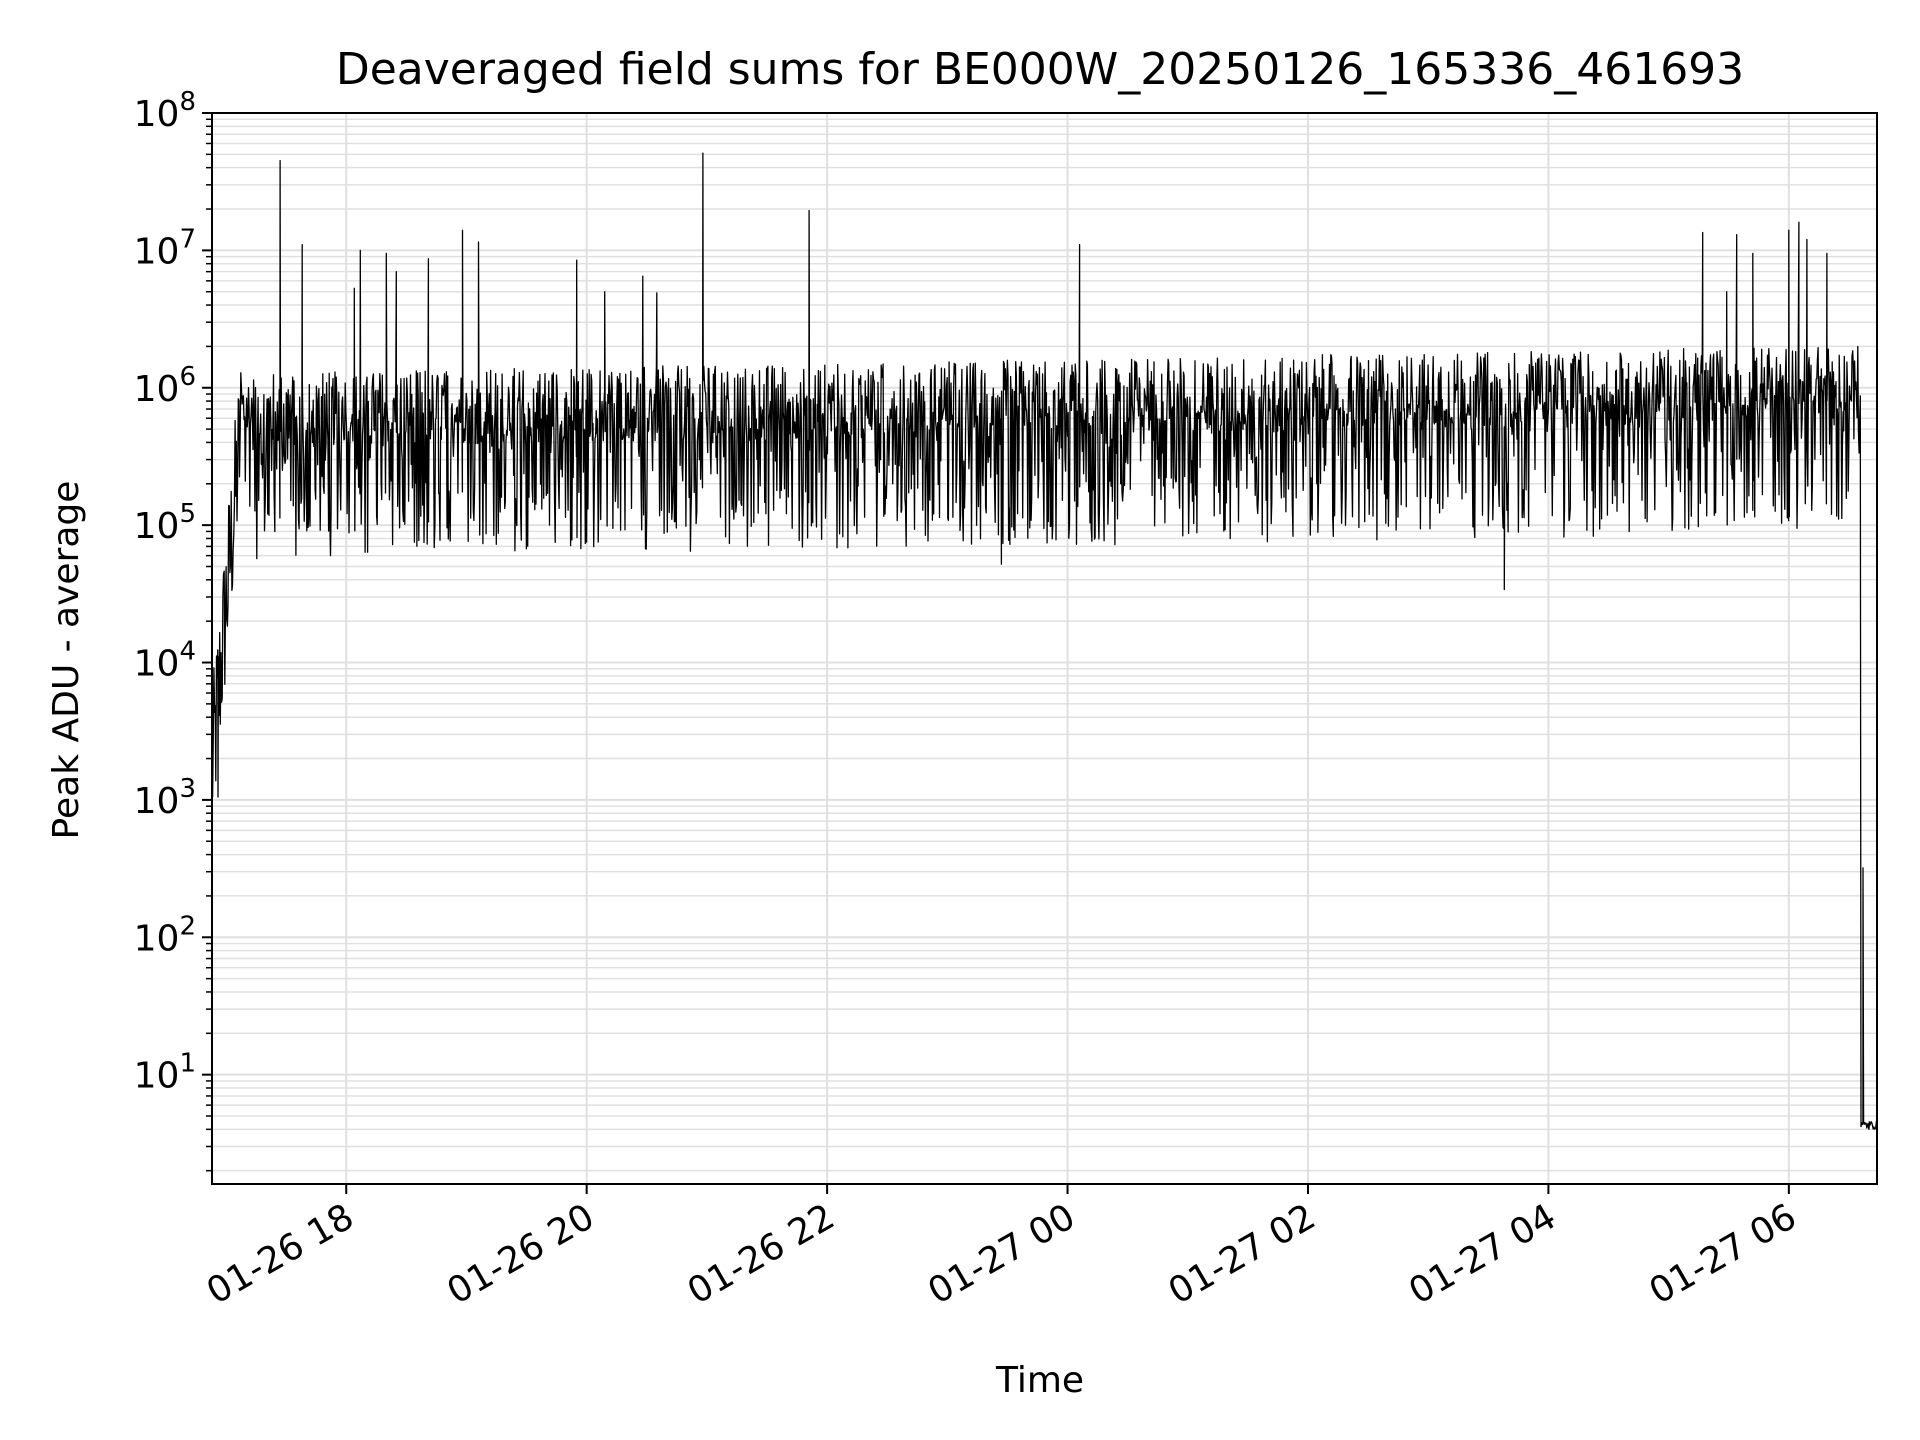  Describe the element at coordinates (165, 798) in the screenshot. I see `y-tick-label: 10³` at that location.